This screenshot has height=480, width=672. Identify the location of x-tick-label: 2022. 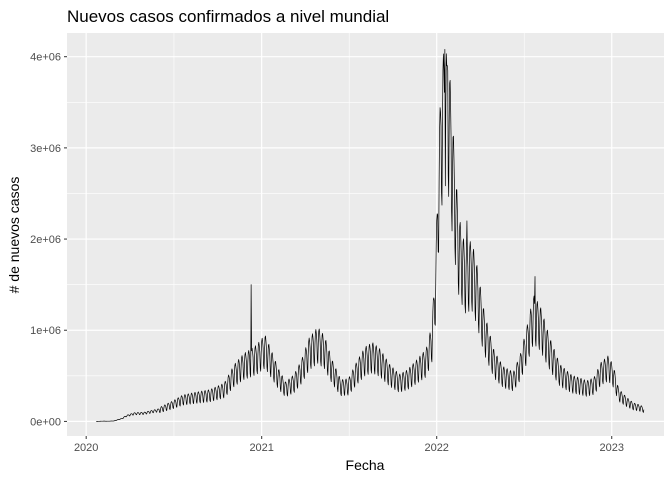
(436, 448).